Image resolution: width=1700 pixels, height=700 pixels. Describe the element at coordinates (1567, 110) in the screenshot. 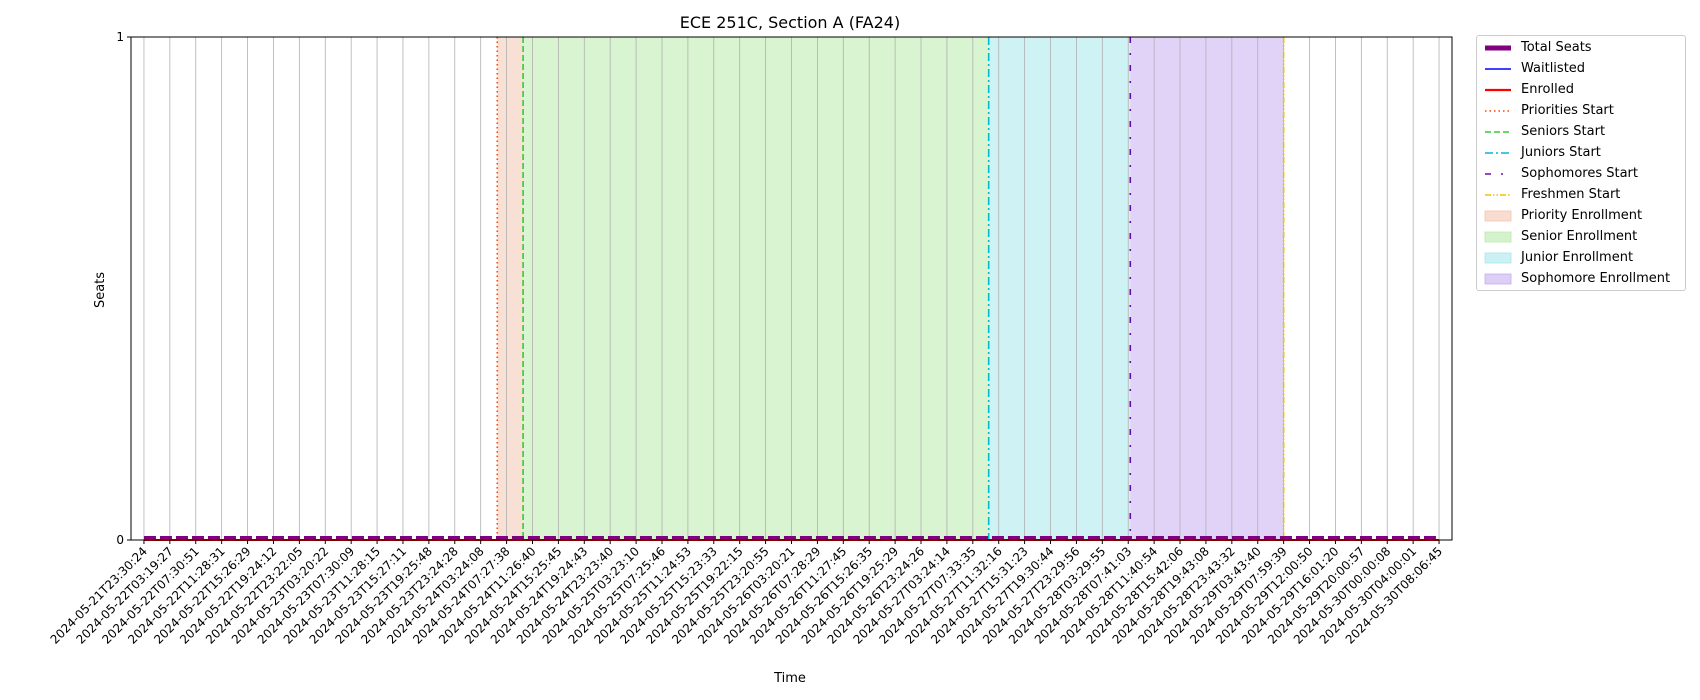

I see `legend-label: Priorities Start` at that location.